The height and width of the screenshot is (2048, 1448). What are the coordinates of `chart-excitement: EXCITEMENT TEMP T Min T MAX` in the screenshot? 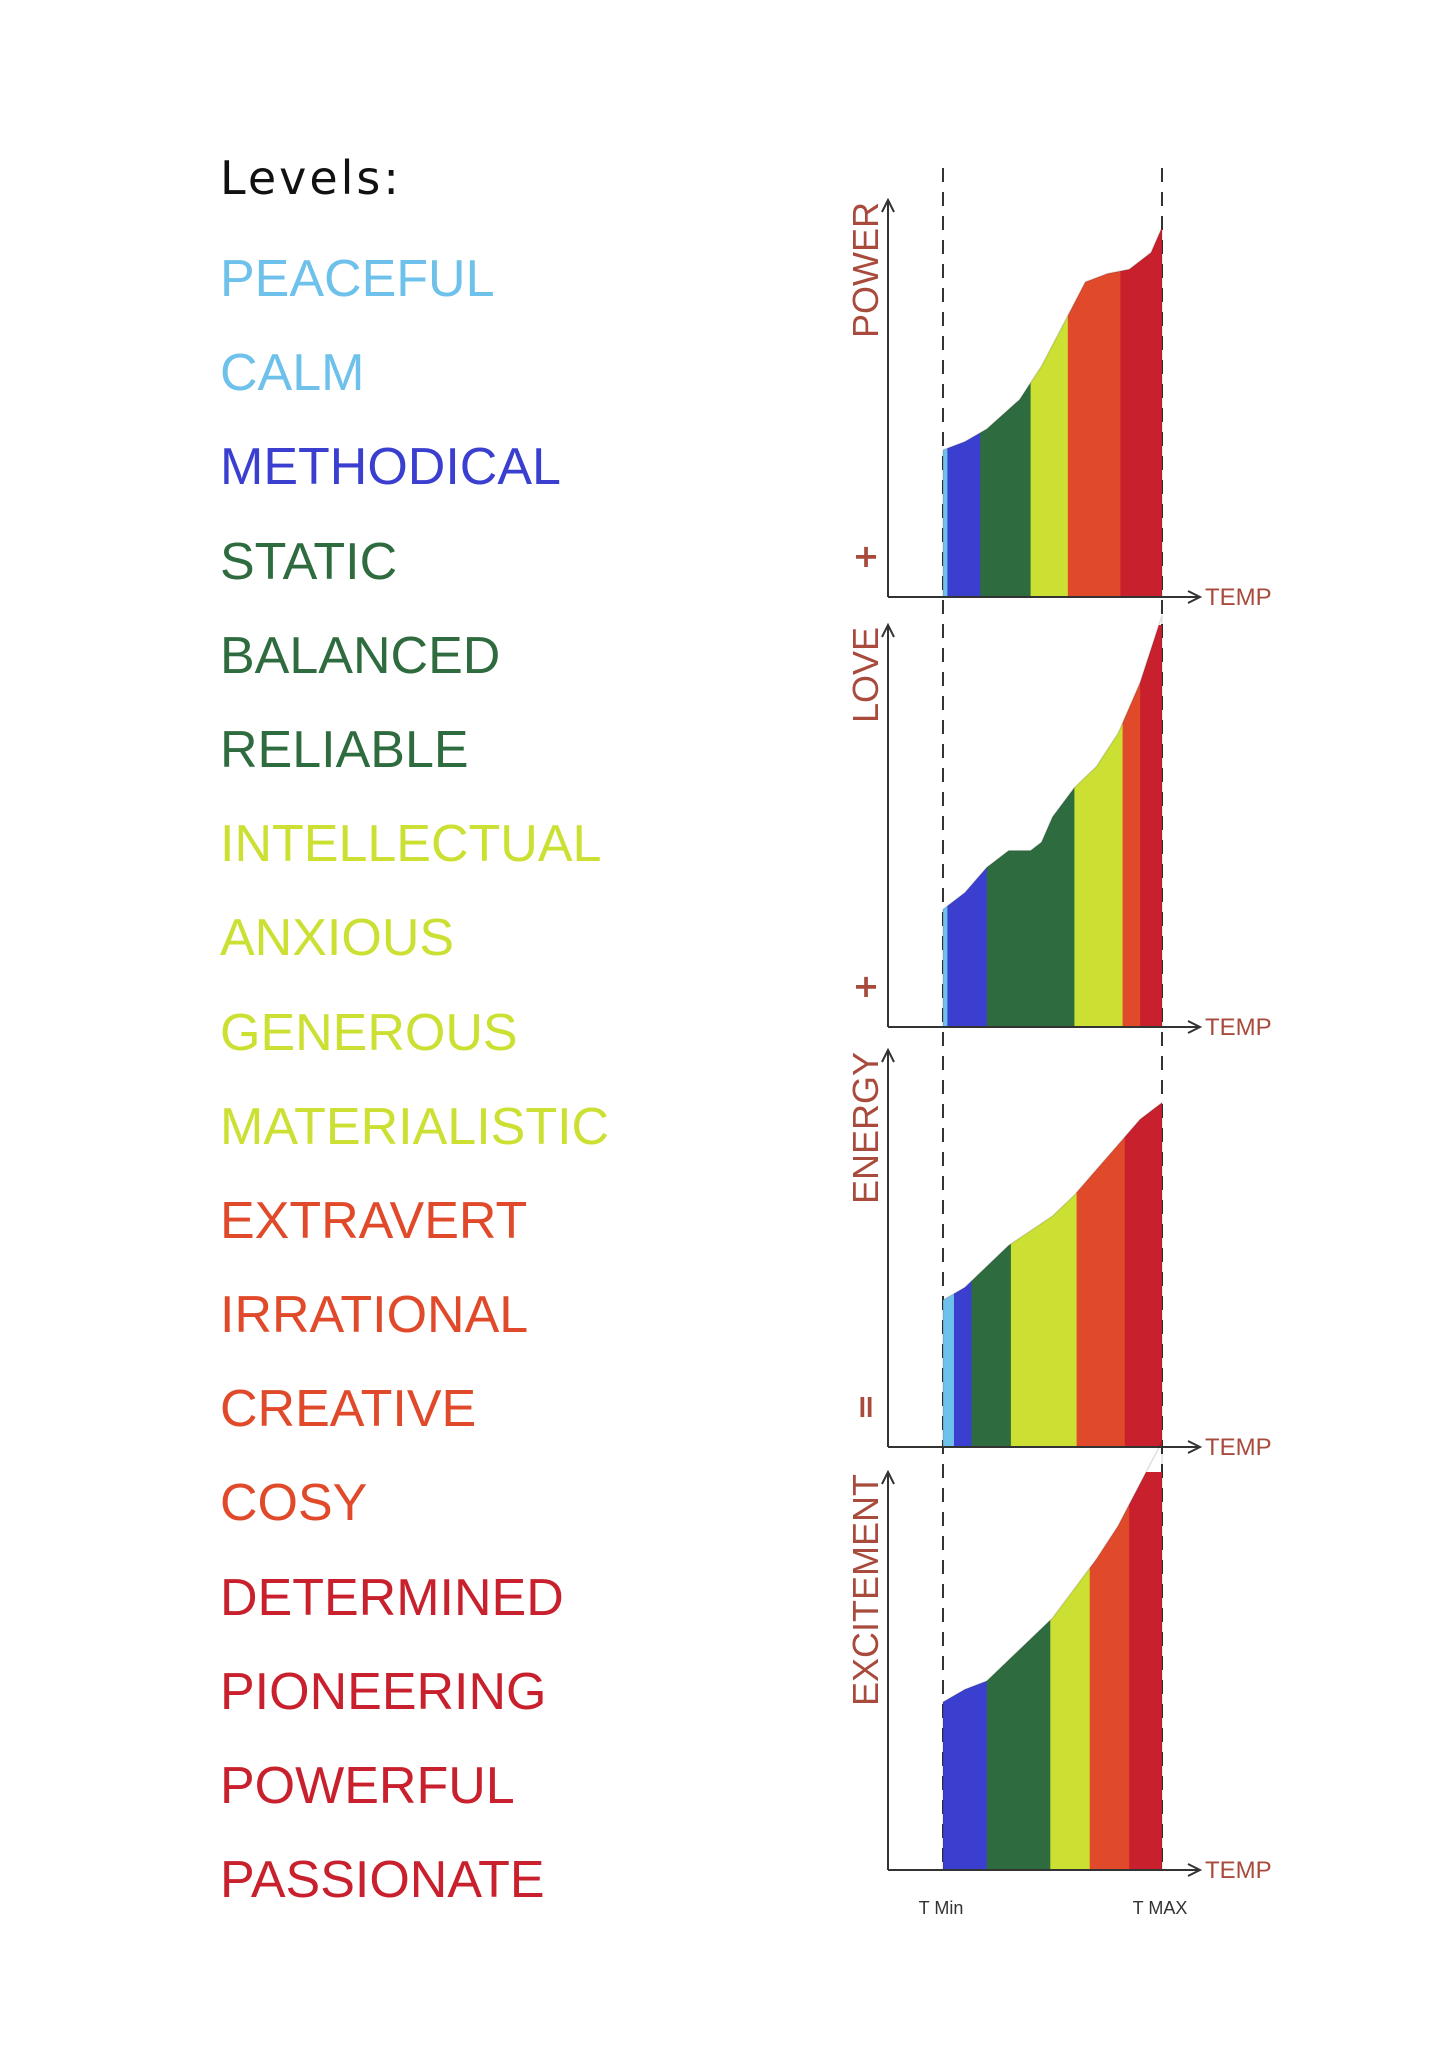 It's located at (1058, 1679).